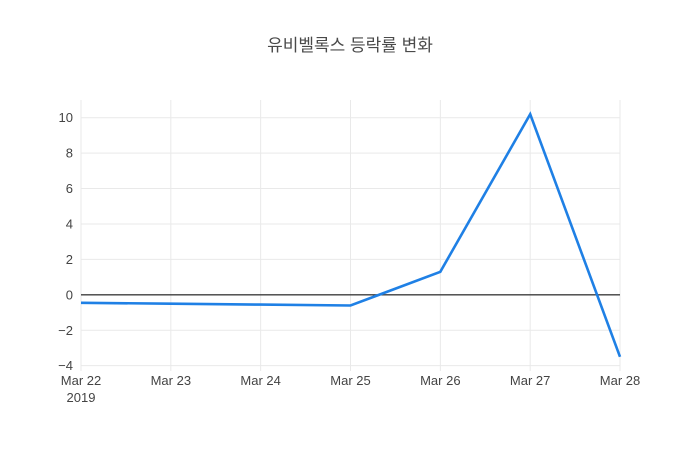 This screenshot has height=450, width=700. I want to click on y-tick-label: 8, so click(69, 153).